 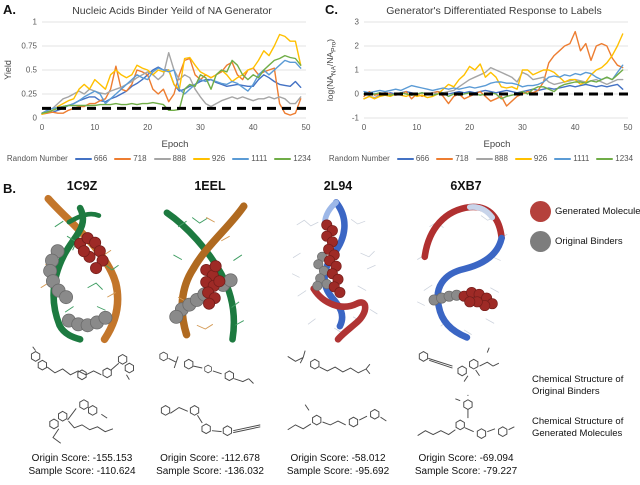 What do you see at coordinates (466, 458) in the screenshot?
I see `origin-score: Origin Score: -69.094` at bounding box center [466, 458].